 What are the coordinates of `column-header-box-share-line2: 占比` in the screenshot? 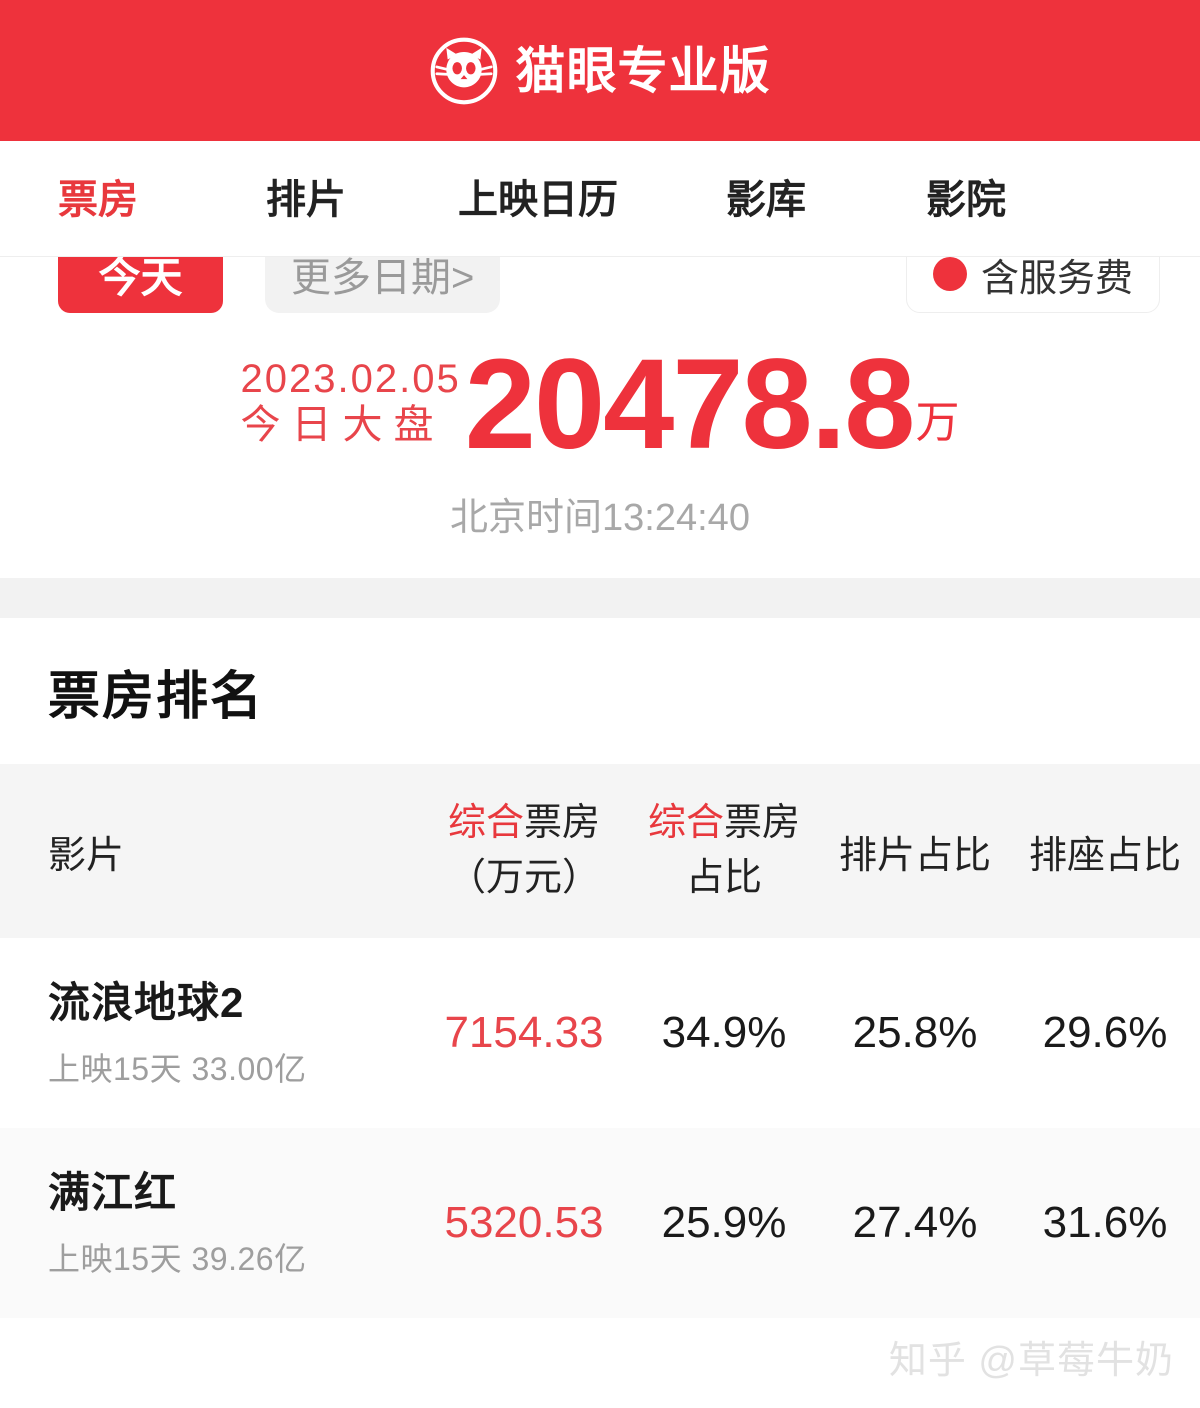 It's located at (723, 878).